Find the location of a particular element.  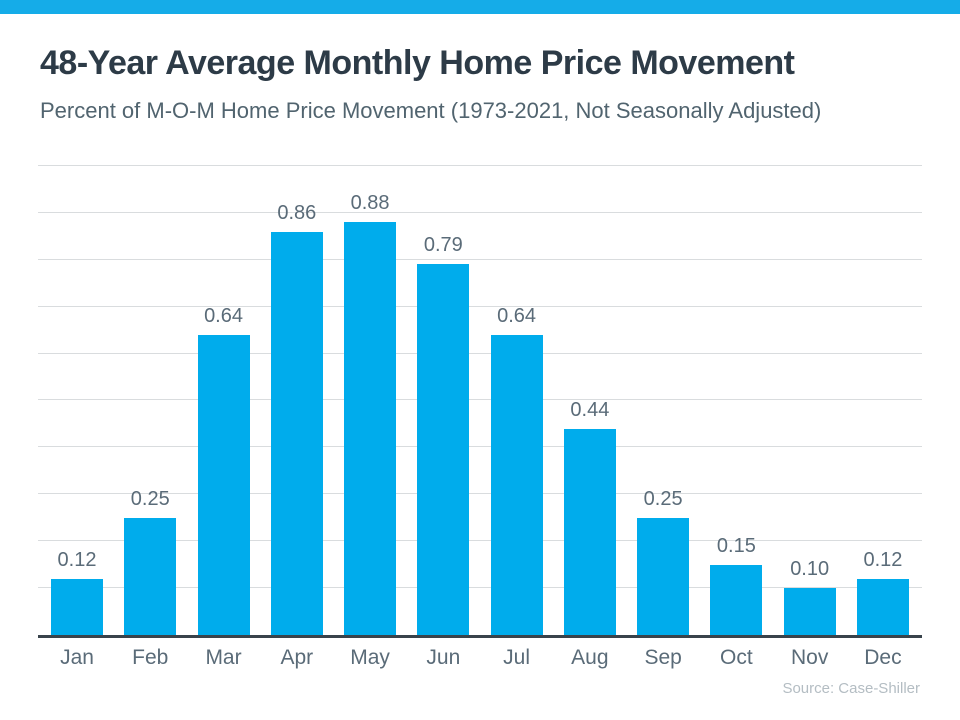

bar-value-label: 0.10 is located at coordinates (810, 569).